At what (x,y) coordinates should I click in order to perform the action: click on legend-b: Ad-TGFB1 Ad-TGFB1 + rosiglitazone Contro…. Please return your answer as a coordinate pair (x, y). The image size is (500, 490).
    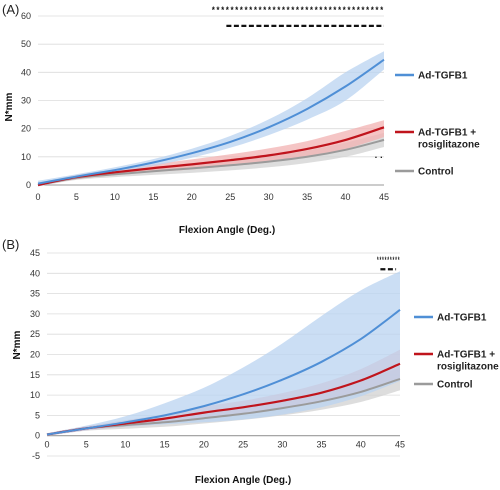
    Looking at the image, I should click on (456, 352).